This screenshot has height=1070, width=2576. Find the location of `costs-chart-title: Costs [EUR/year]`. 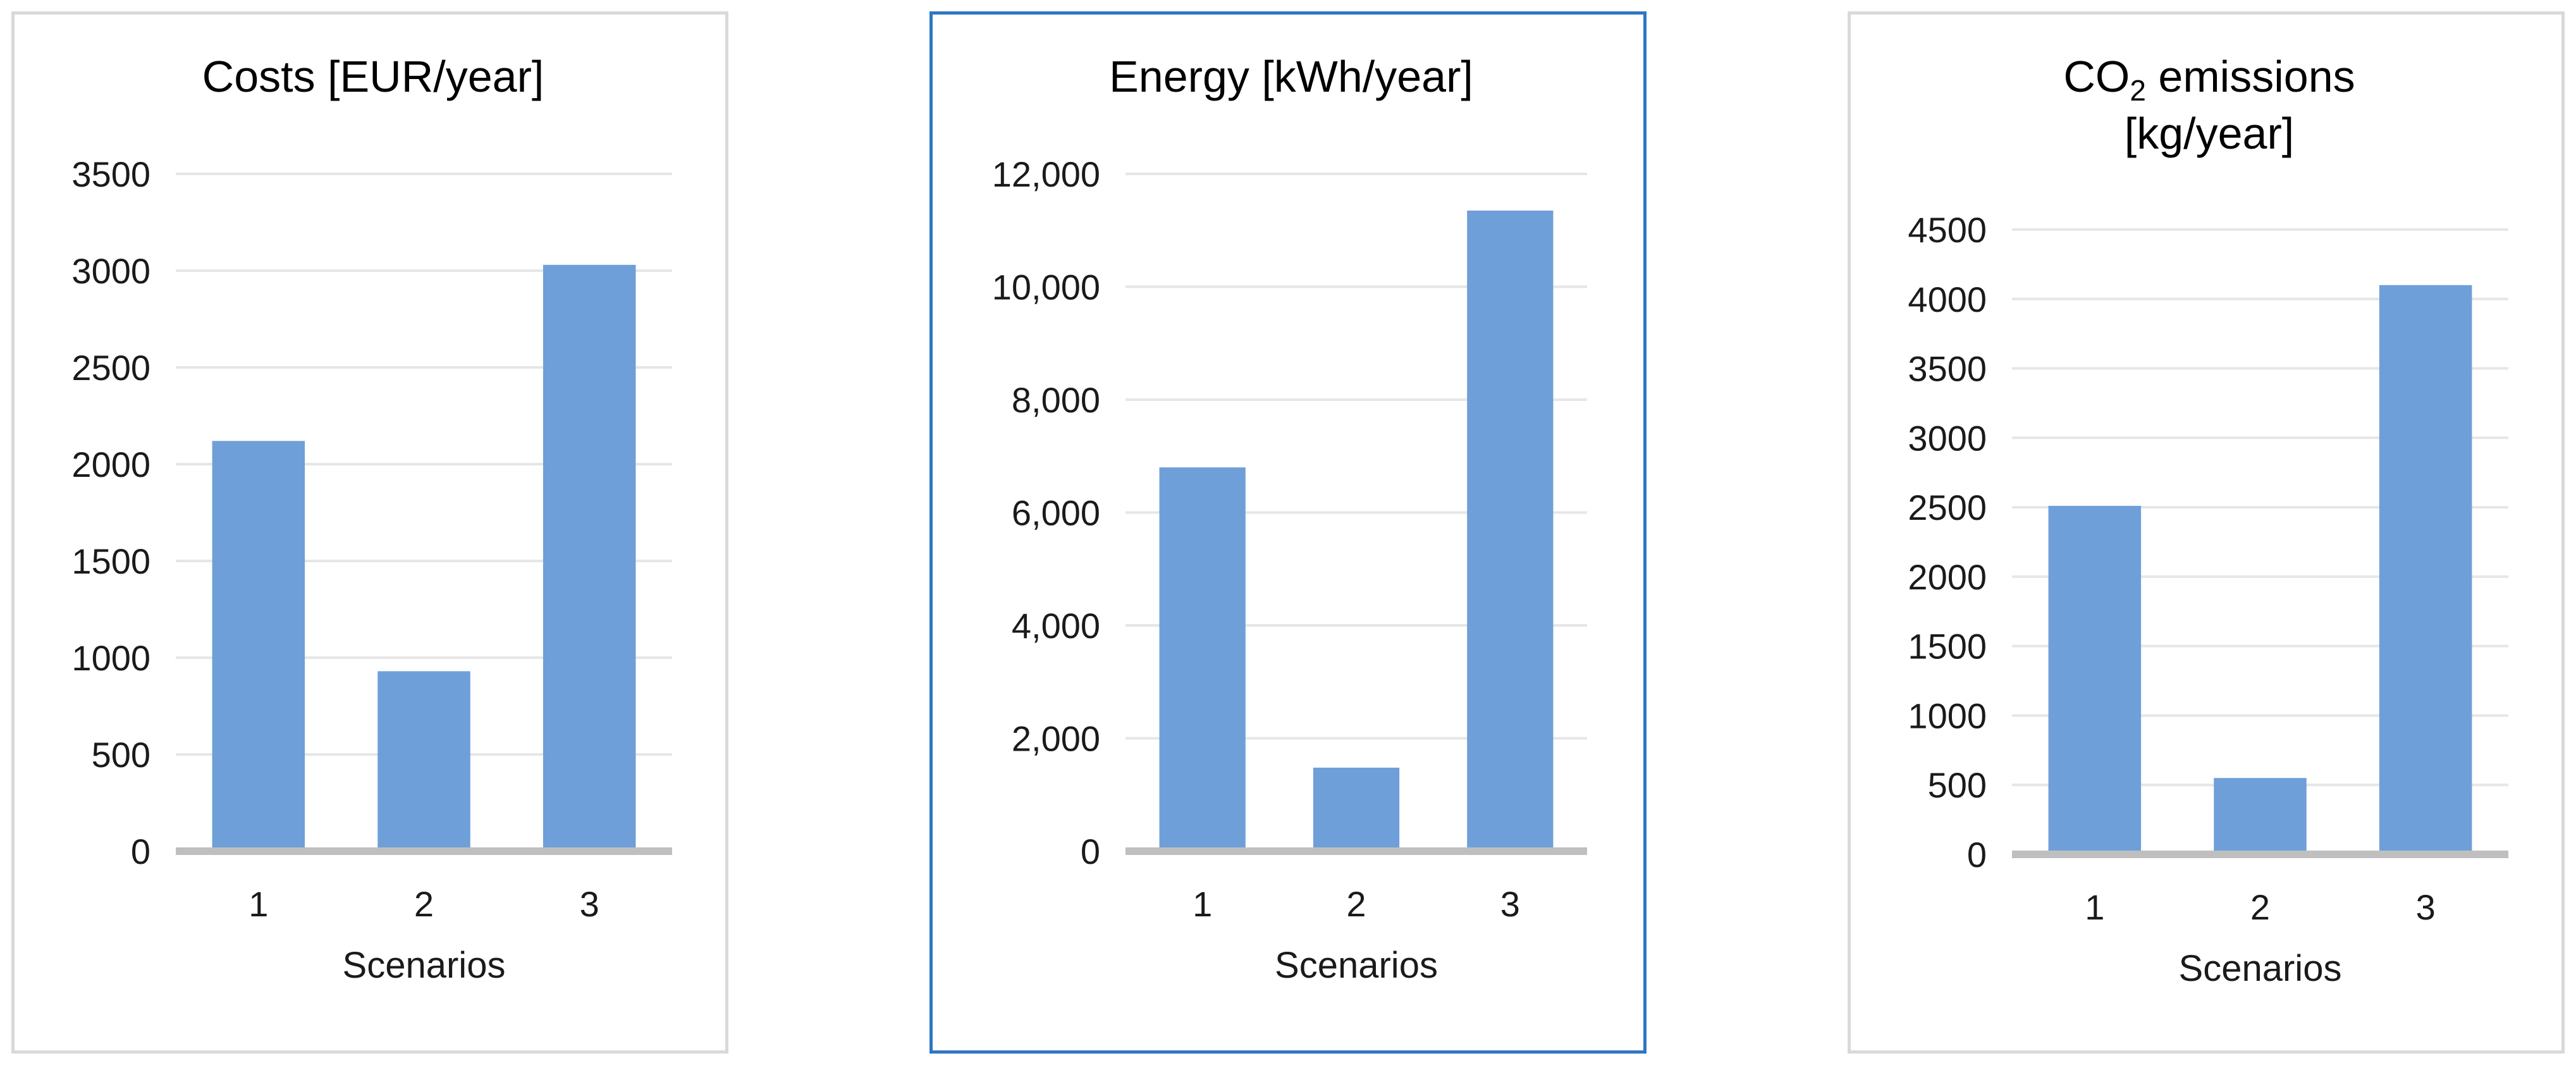

costs-chart-title: Costs [EUR/year] is located at coordinates (373, 76).